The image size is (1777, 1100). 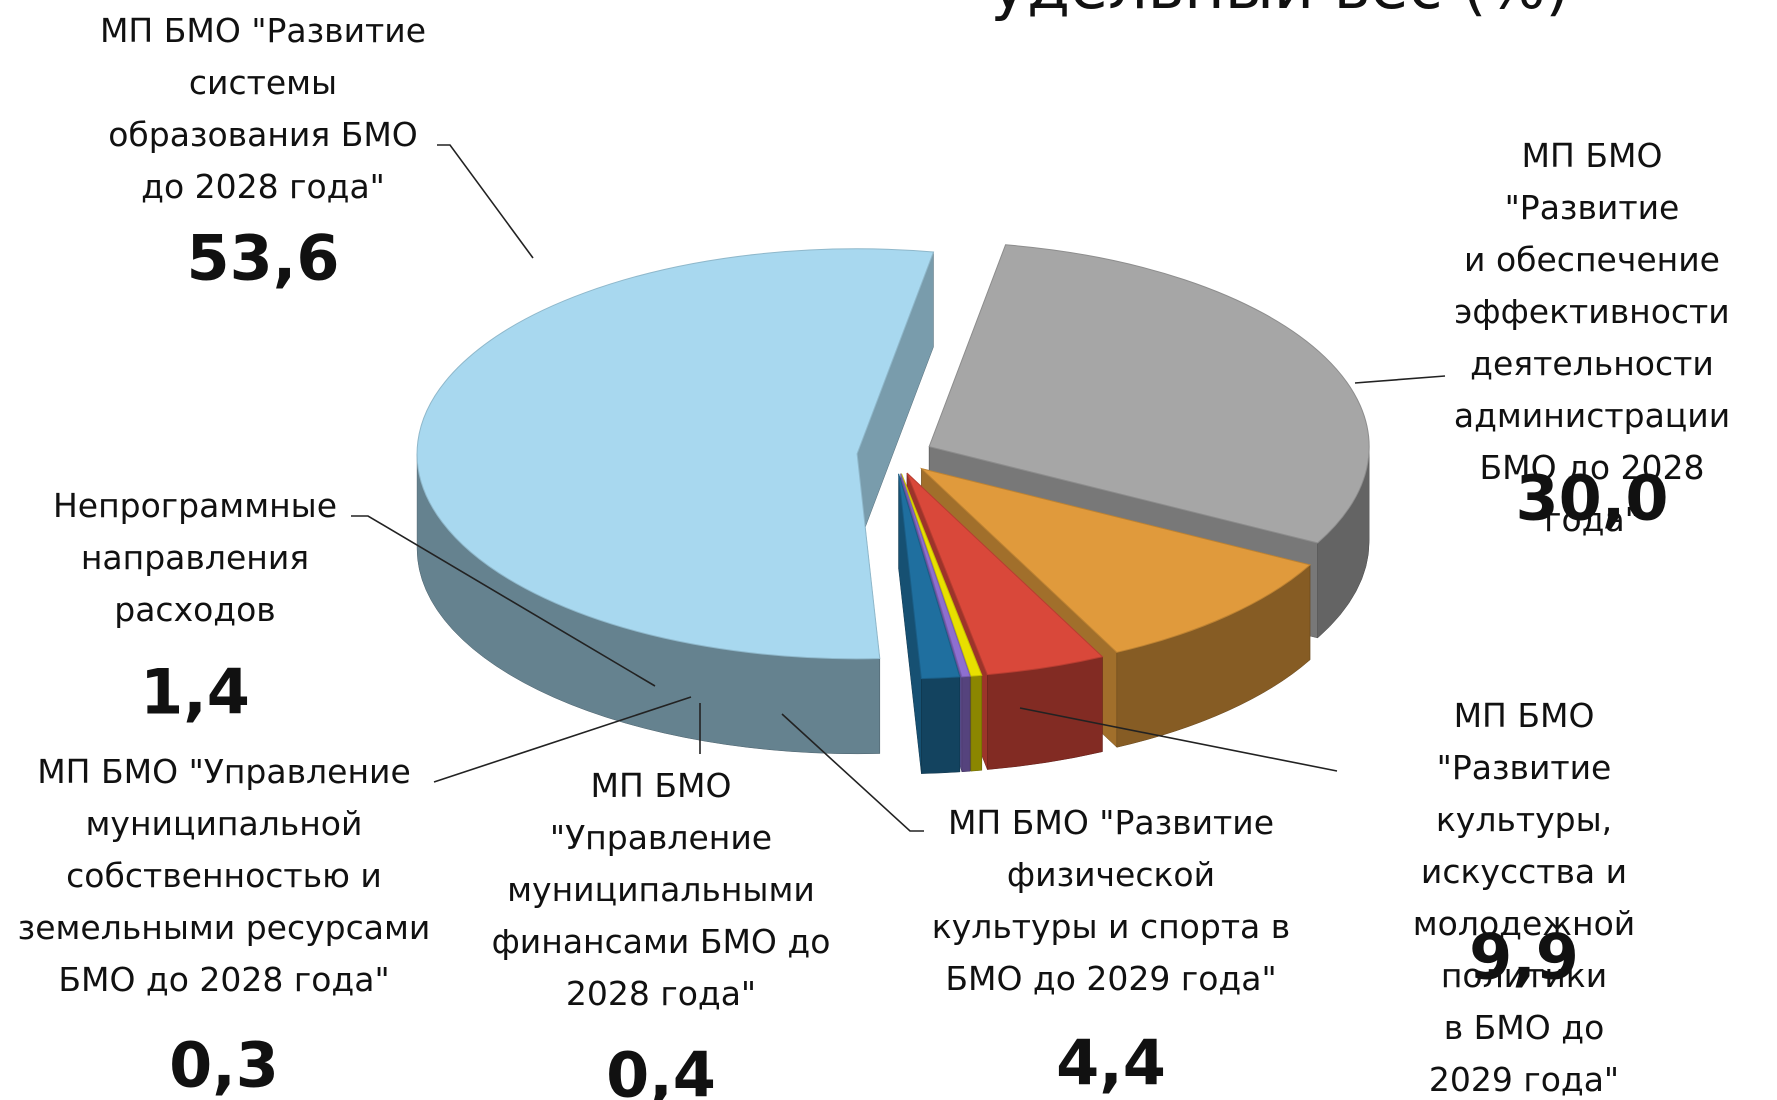 What do you see at coordinates (1592, 498) in the screenshot?
I see `value-label: 30,0` at bounding box center [1592, 498].